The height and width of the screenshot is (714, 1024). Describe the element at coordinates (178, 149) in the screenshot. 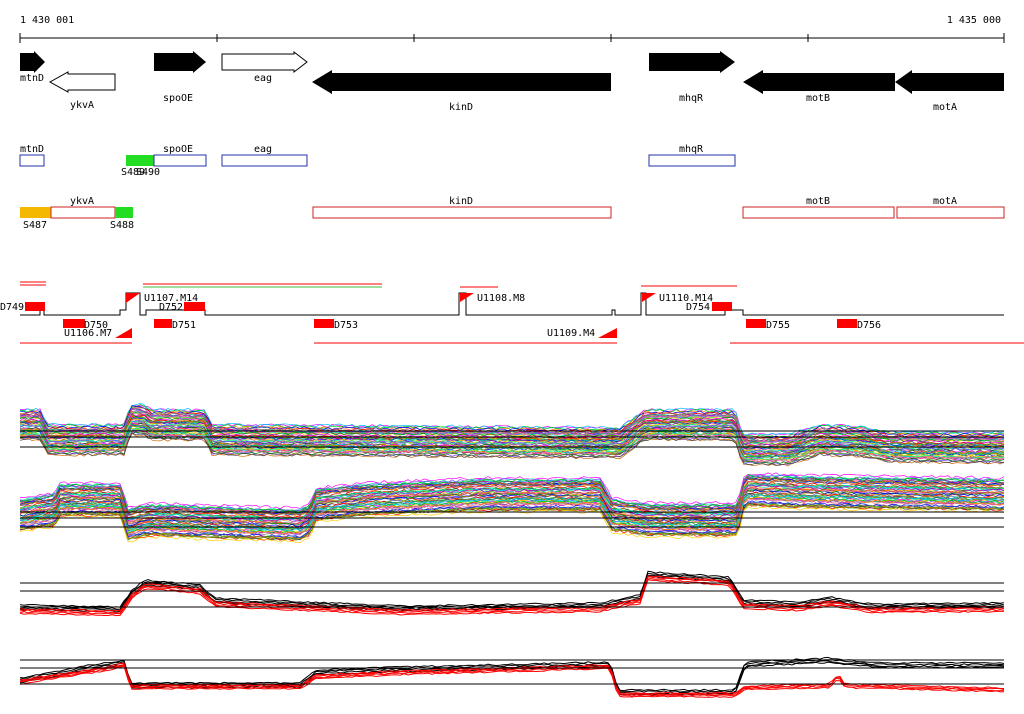

I see `transcript-label-spoOE: spoOE` at that location.